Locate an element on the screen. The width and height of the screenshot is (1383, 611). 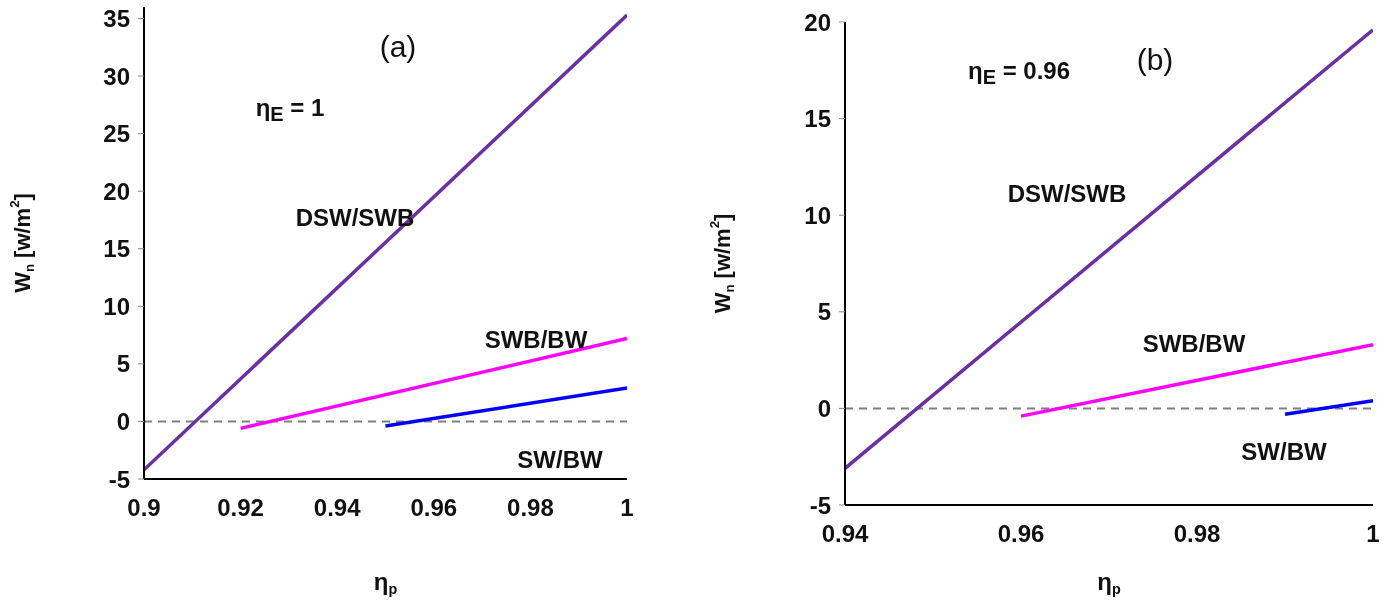
text: (b) is located at coordinates (1155, 59).